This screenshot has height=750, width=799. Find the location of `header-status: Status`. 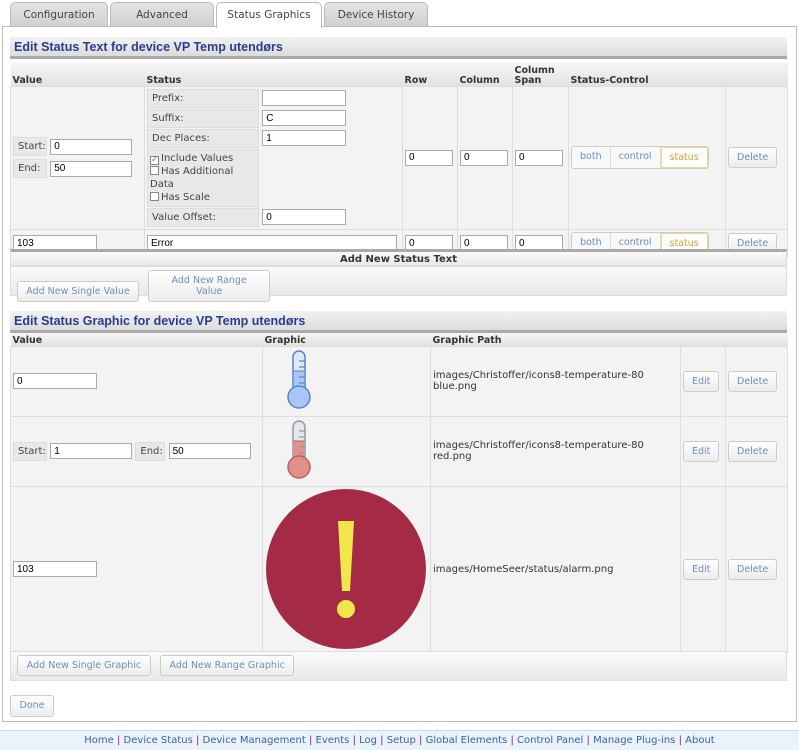

header-status: Status is located at coordinates (273, 74).